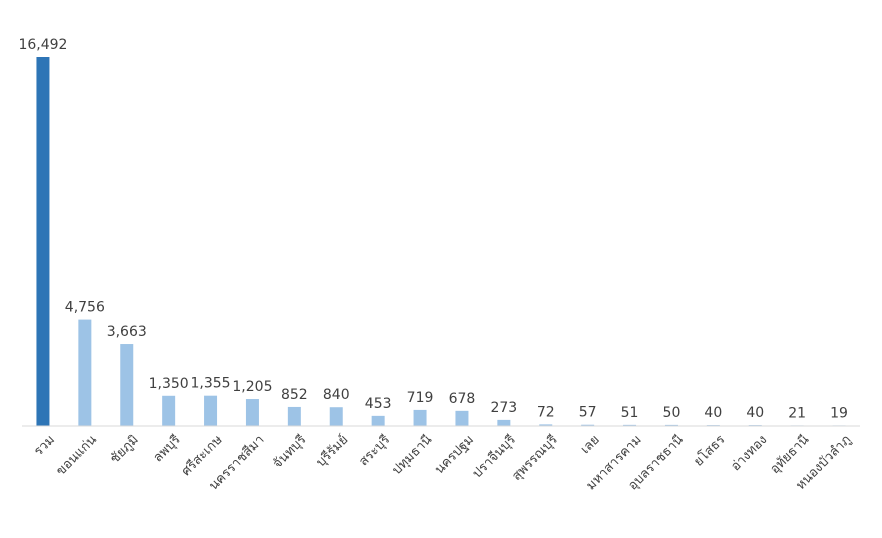 The height and width of the screenshot is (538, 882). Describe the element at coordinates (332, 451) in the screenshot. I see `category-label-7: บุรีรัมย์` at that location.